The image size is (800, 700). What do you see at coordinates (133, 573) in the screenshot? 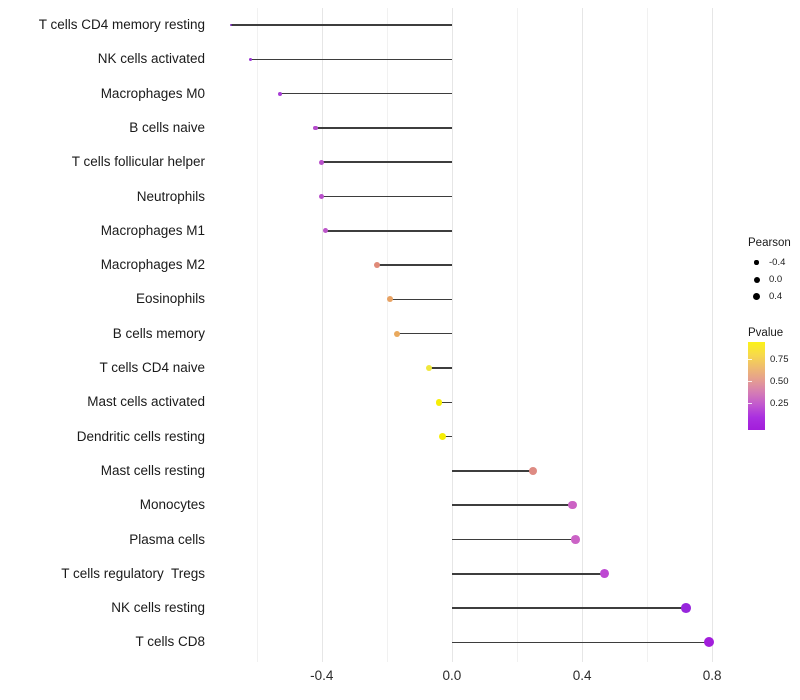
I see `y-axis-label: T cells regulatory Tregs` at bounding box center [133, 573].